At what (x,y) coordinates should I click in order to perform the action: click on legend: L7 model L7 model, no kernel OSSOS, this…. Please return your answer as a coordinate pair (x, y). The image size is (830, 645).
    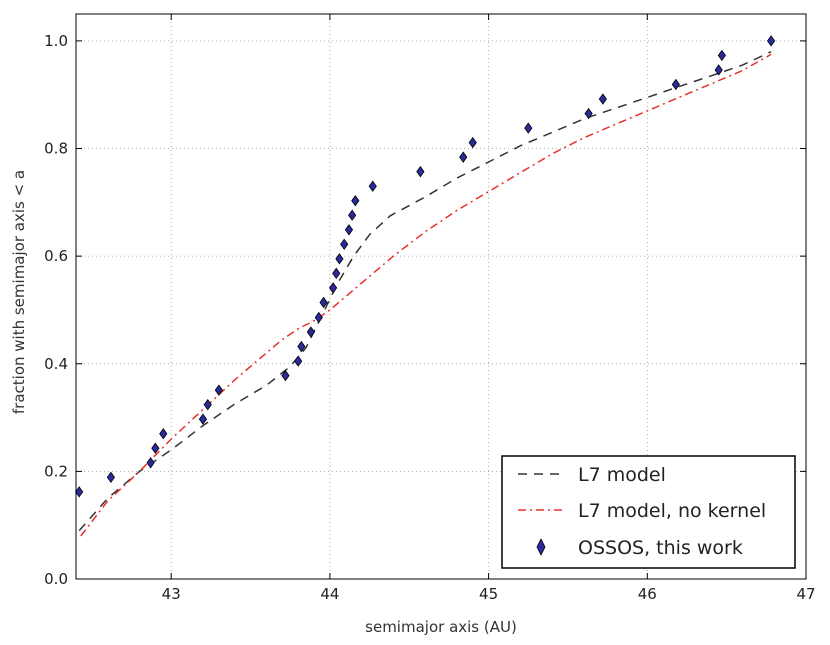
    Looking at the image, I should click on (648, 512).